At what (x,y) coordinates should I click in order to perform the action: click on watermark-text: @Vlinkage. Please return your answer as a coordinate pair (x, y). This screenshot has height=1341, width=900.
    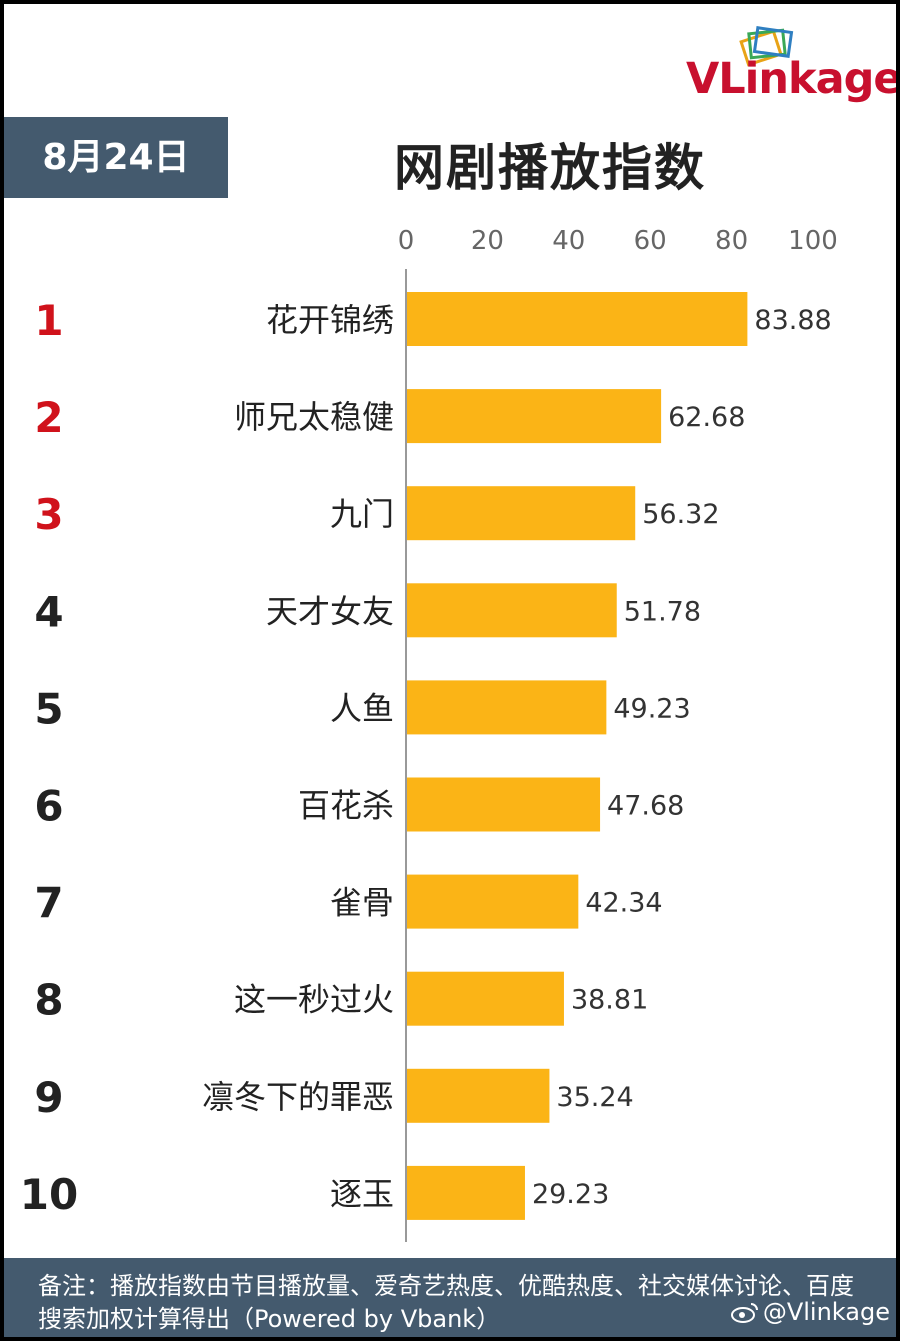
    Looking at the image, I should click on (826, 1312).